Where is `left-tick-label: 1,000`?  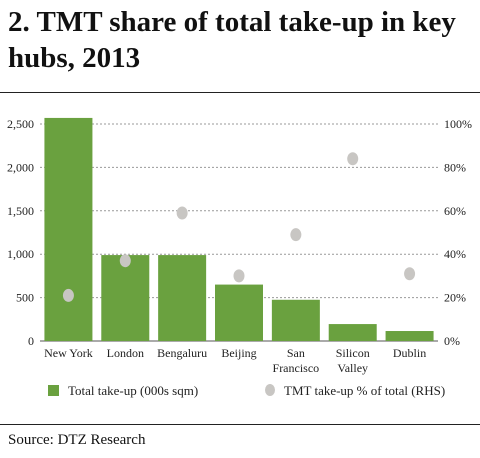
left-tick-label: 1,000 is located at coordinates (20, 254).